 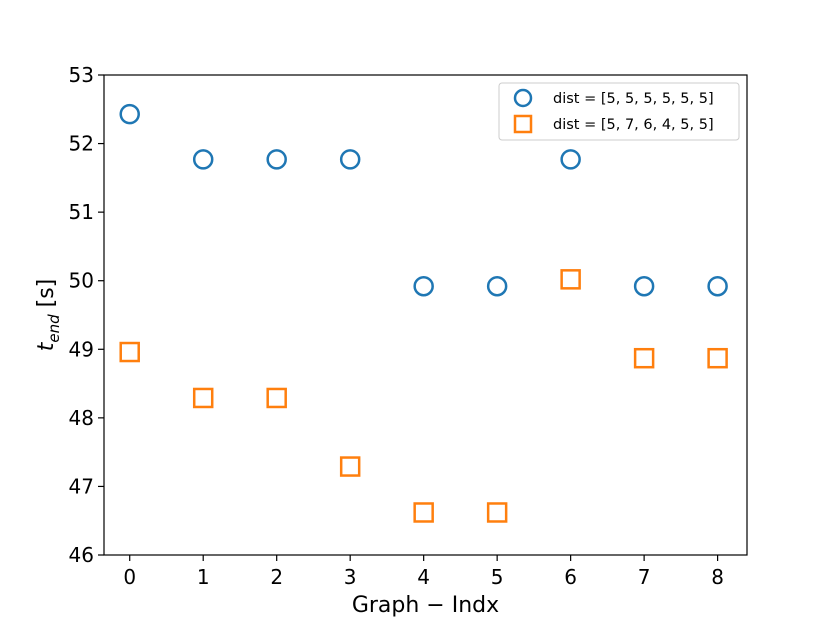 I want to click on y-tick-label: 49, so click(x=81, y=349).